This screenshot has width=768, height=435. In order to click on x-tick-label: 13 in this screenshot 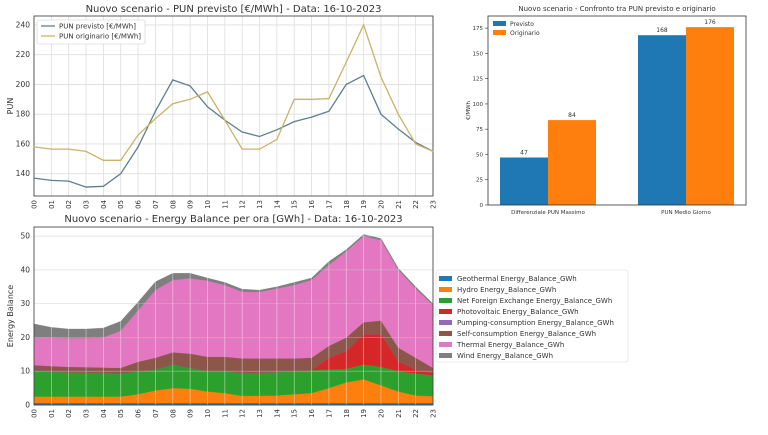, I will do `click(260, 204)`.